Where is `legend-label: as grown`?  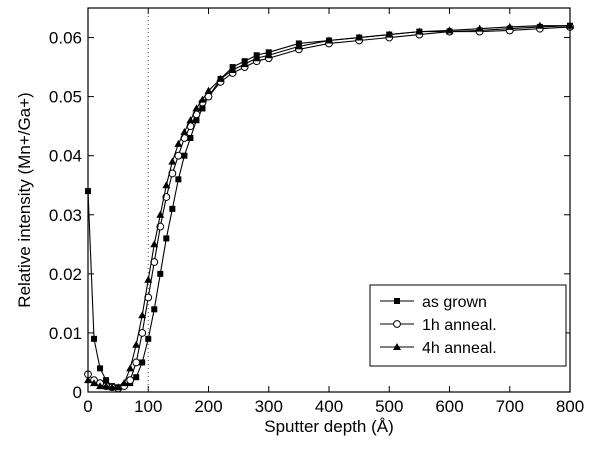
legend-label: as grown is located at coordinates (454, 302).